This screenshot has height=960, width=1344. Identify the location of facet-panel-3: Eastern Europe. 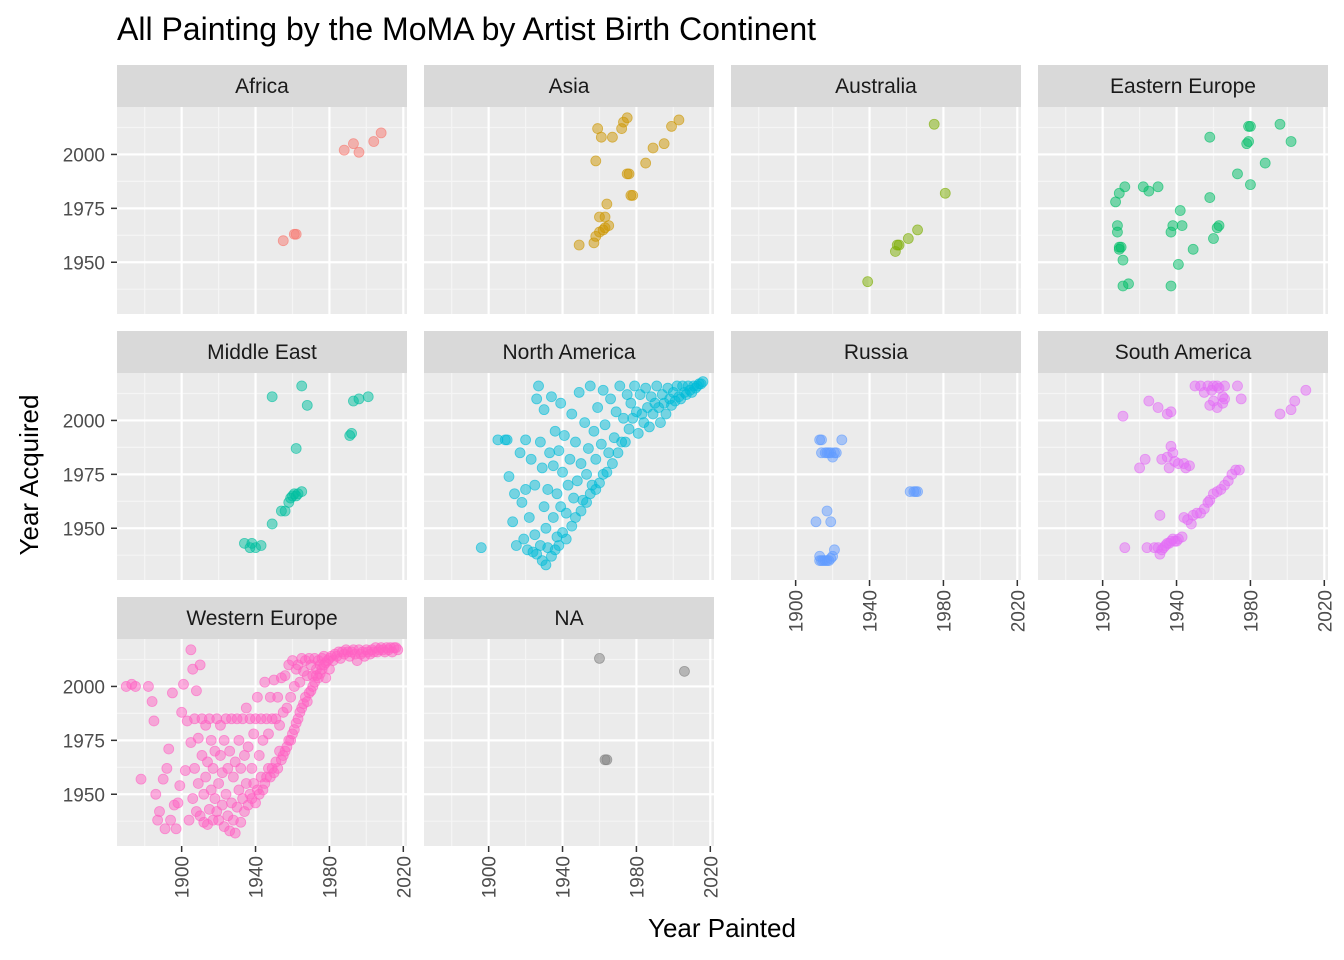
(1183, 189).